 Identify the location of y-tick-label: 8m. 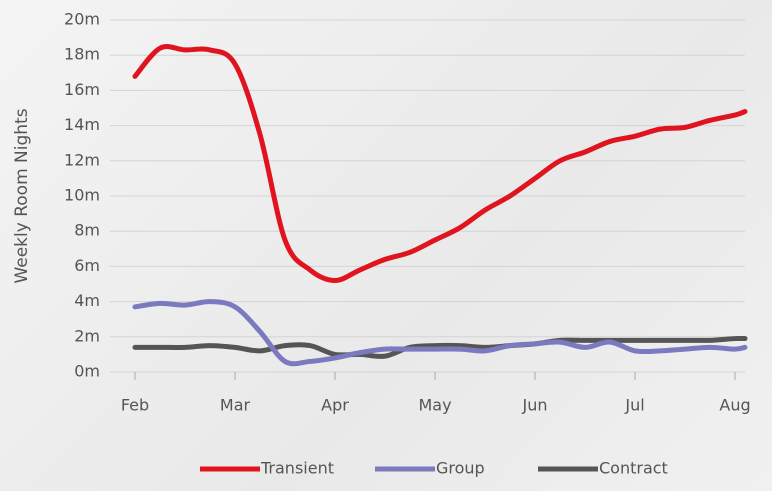
(87, 230).